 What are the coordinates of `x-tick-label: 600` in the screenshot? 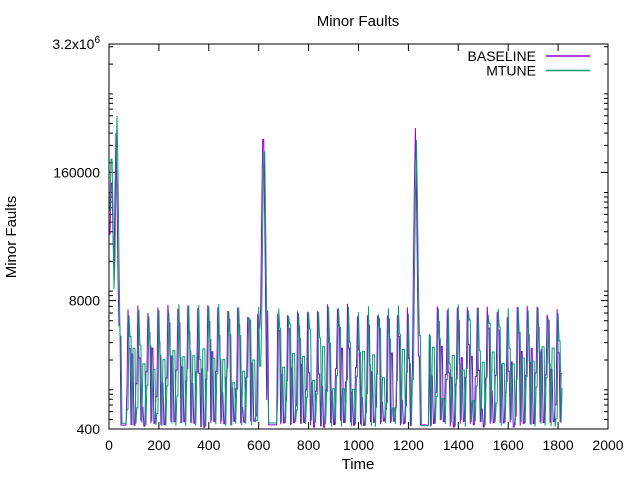 It's located at (259, 445).